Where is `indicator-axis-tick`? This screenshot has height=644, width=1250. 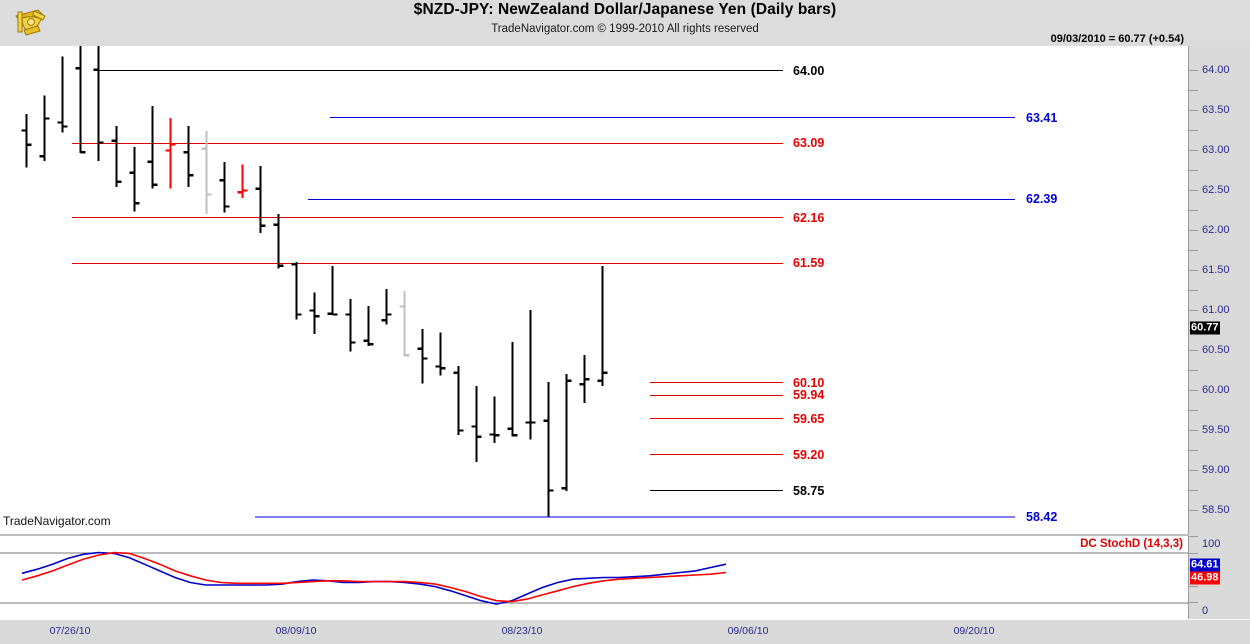
indicator-axis-tick is located at coordinates (1193, 536).